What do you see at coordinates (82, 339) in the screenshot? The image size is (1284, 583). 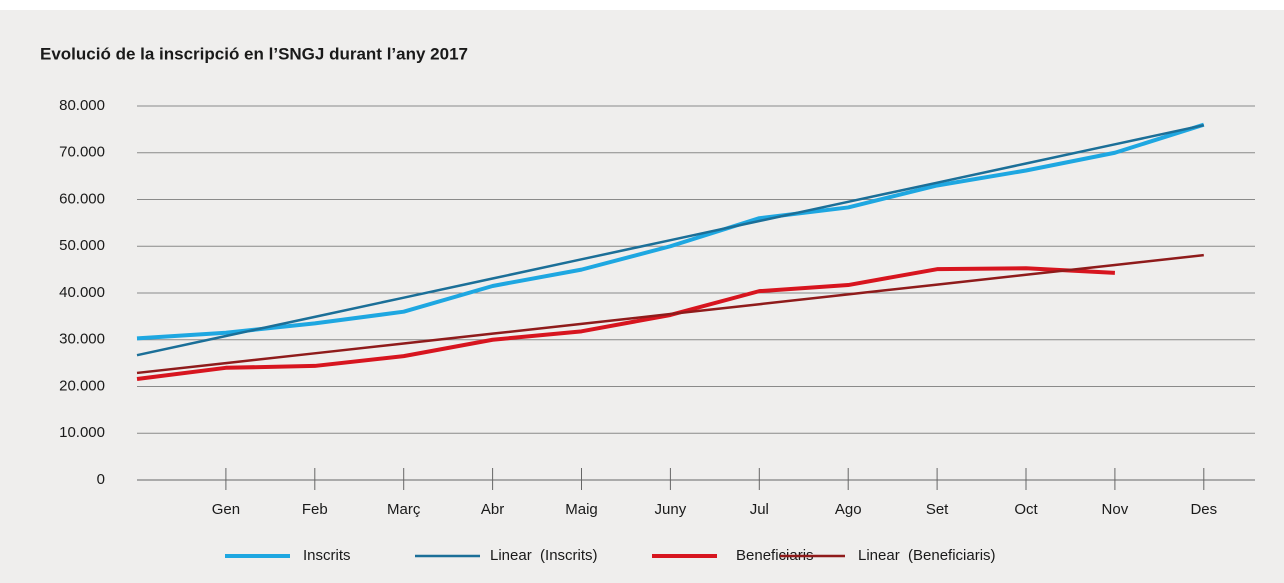 I see `y-tick-label: 30.000` at bounding box center [82, 339].